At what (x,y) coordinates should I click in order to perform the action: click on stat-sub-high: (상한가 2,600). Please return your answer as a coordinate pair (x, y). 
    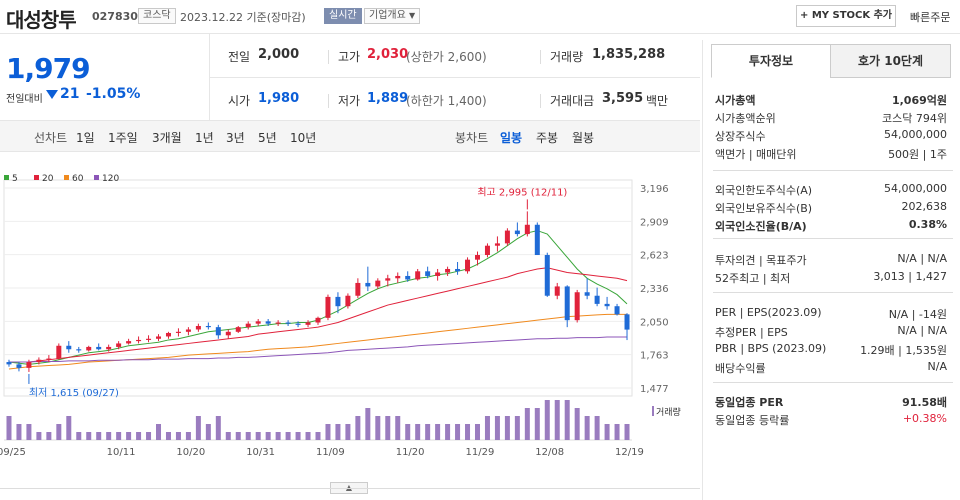
    Looking at the image, I should click on (446, 57).